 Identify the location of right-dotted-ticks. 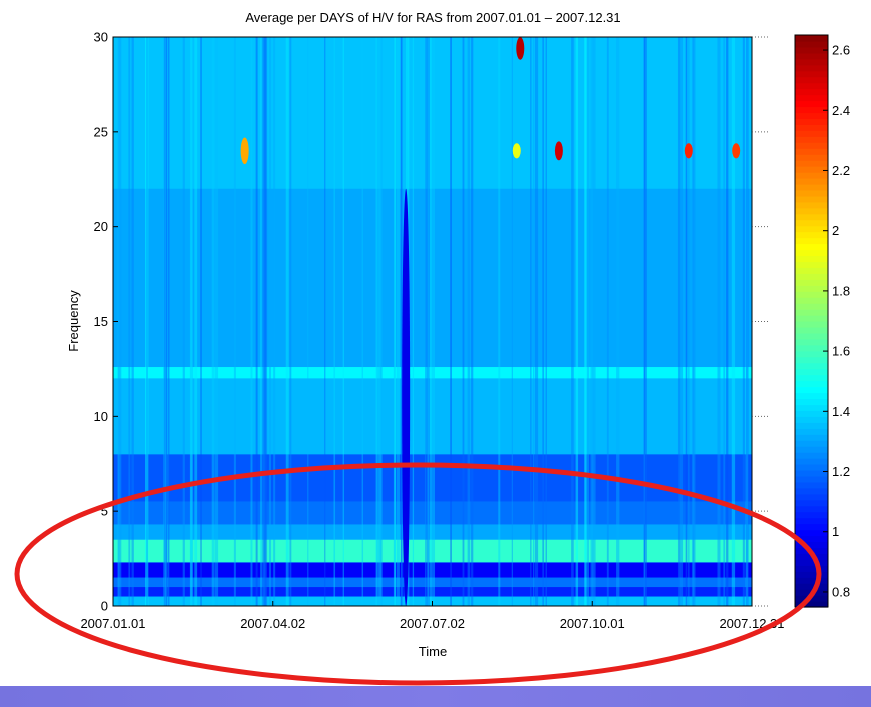
(761, 321).